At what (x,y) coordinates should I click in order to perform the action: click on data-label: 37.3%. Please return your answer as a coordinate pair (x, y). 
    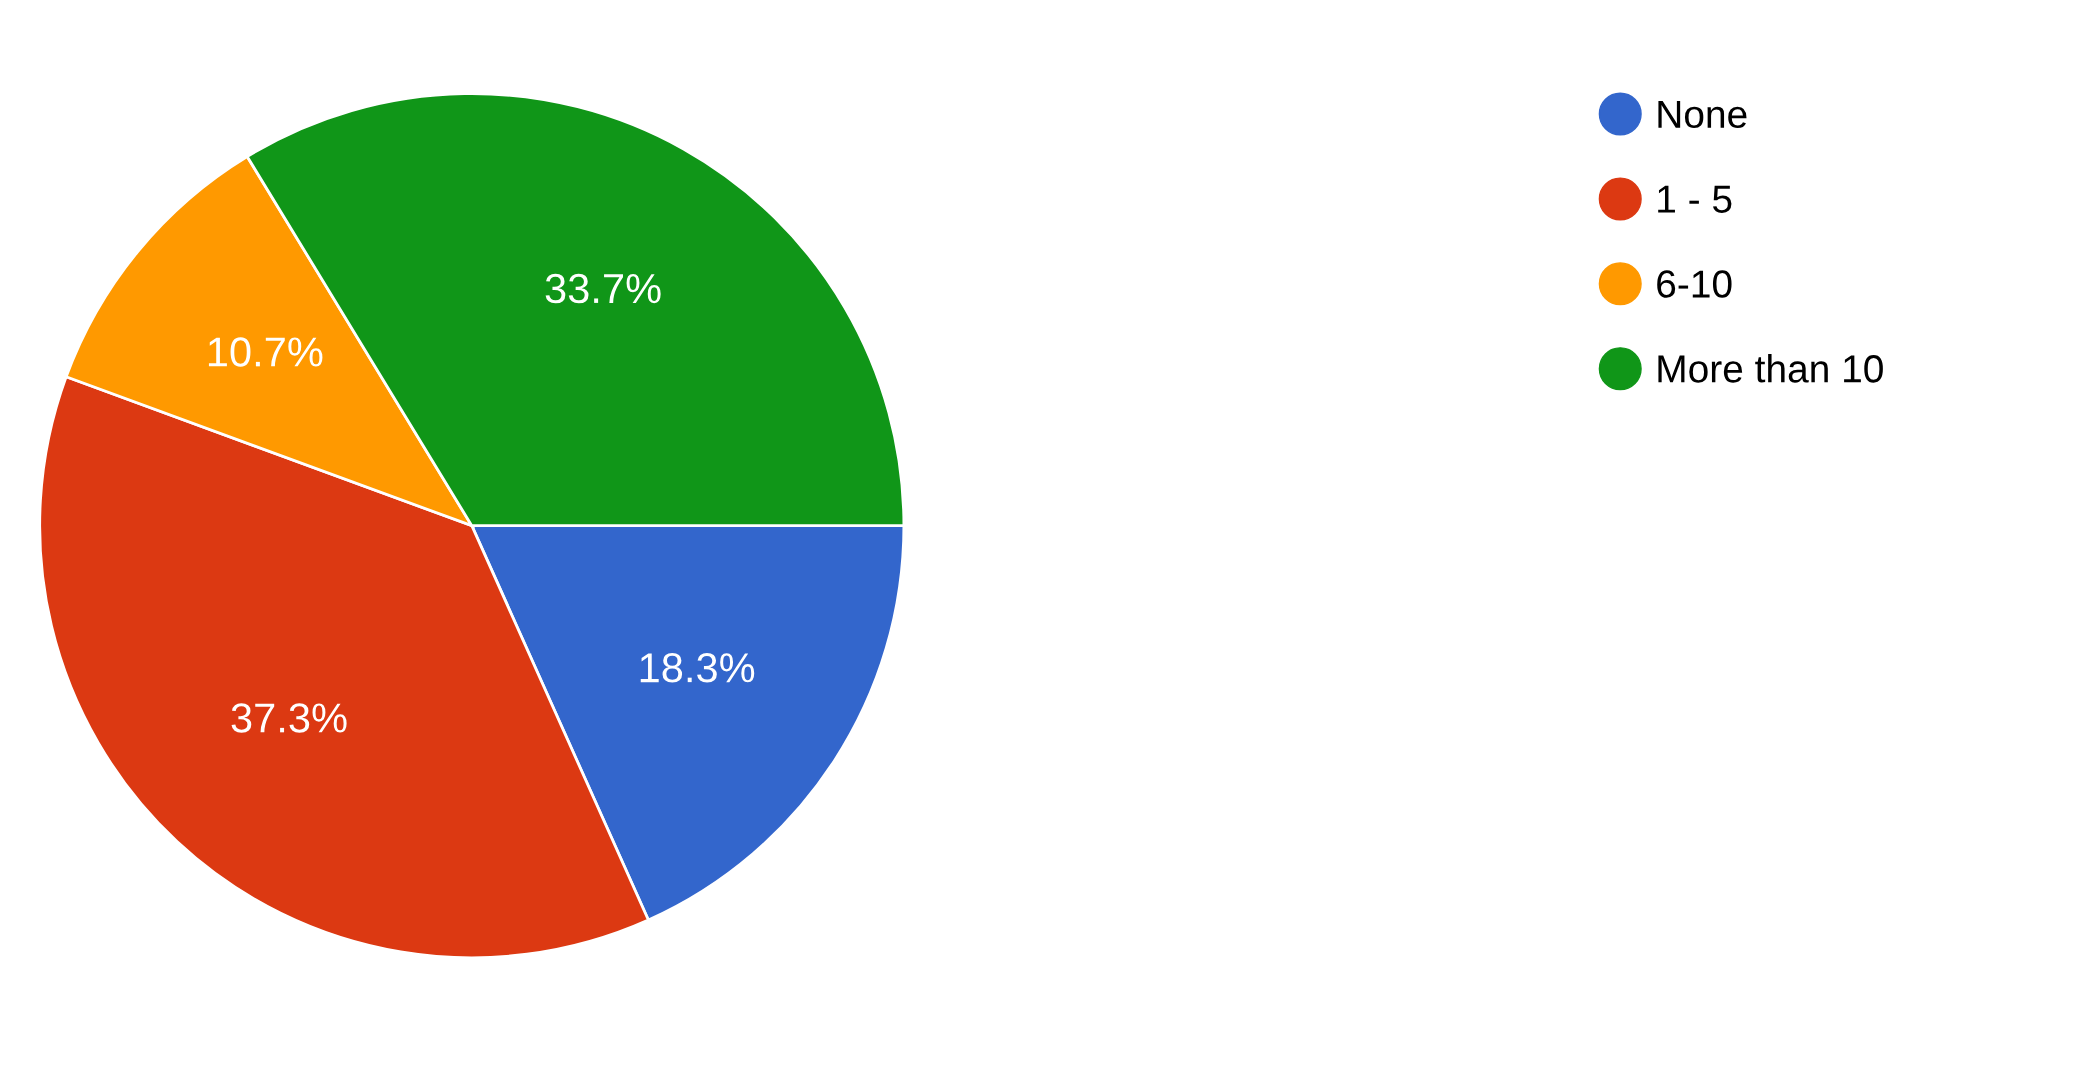
    Looking at the image, I should click on (289, 718).